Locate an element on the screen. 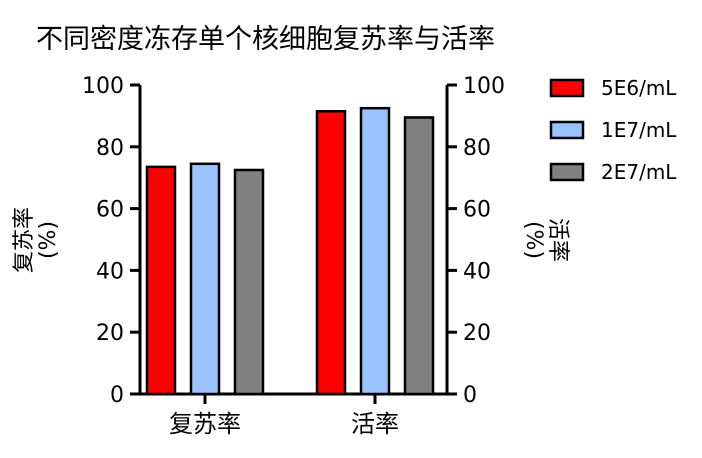 Image resolution: width=702 pixels, height=458 pixels. y-tick-label-right: 60 is located at coordinates (477, 210).